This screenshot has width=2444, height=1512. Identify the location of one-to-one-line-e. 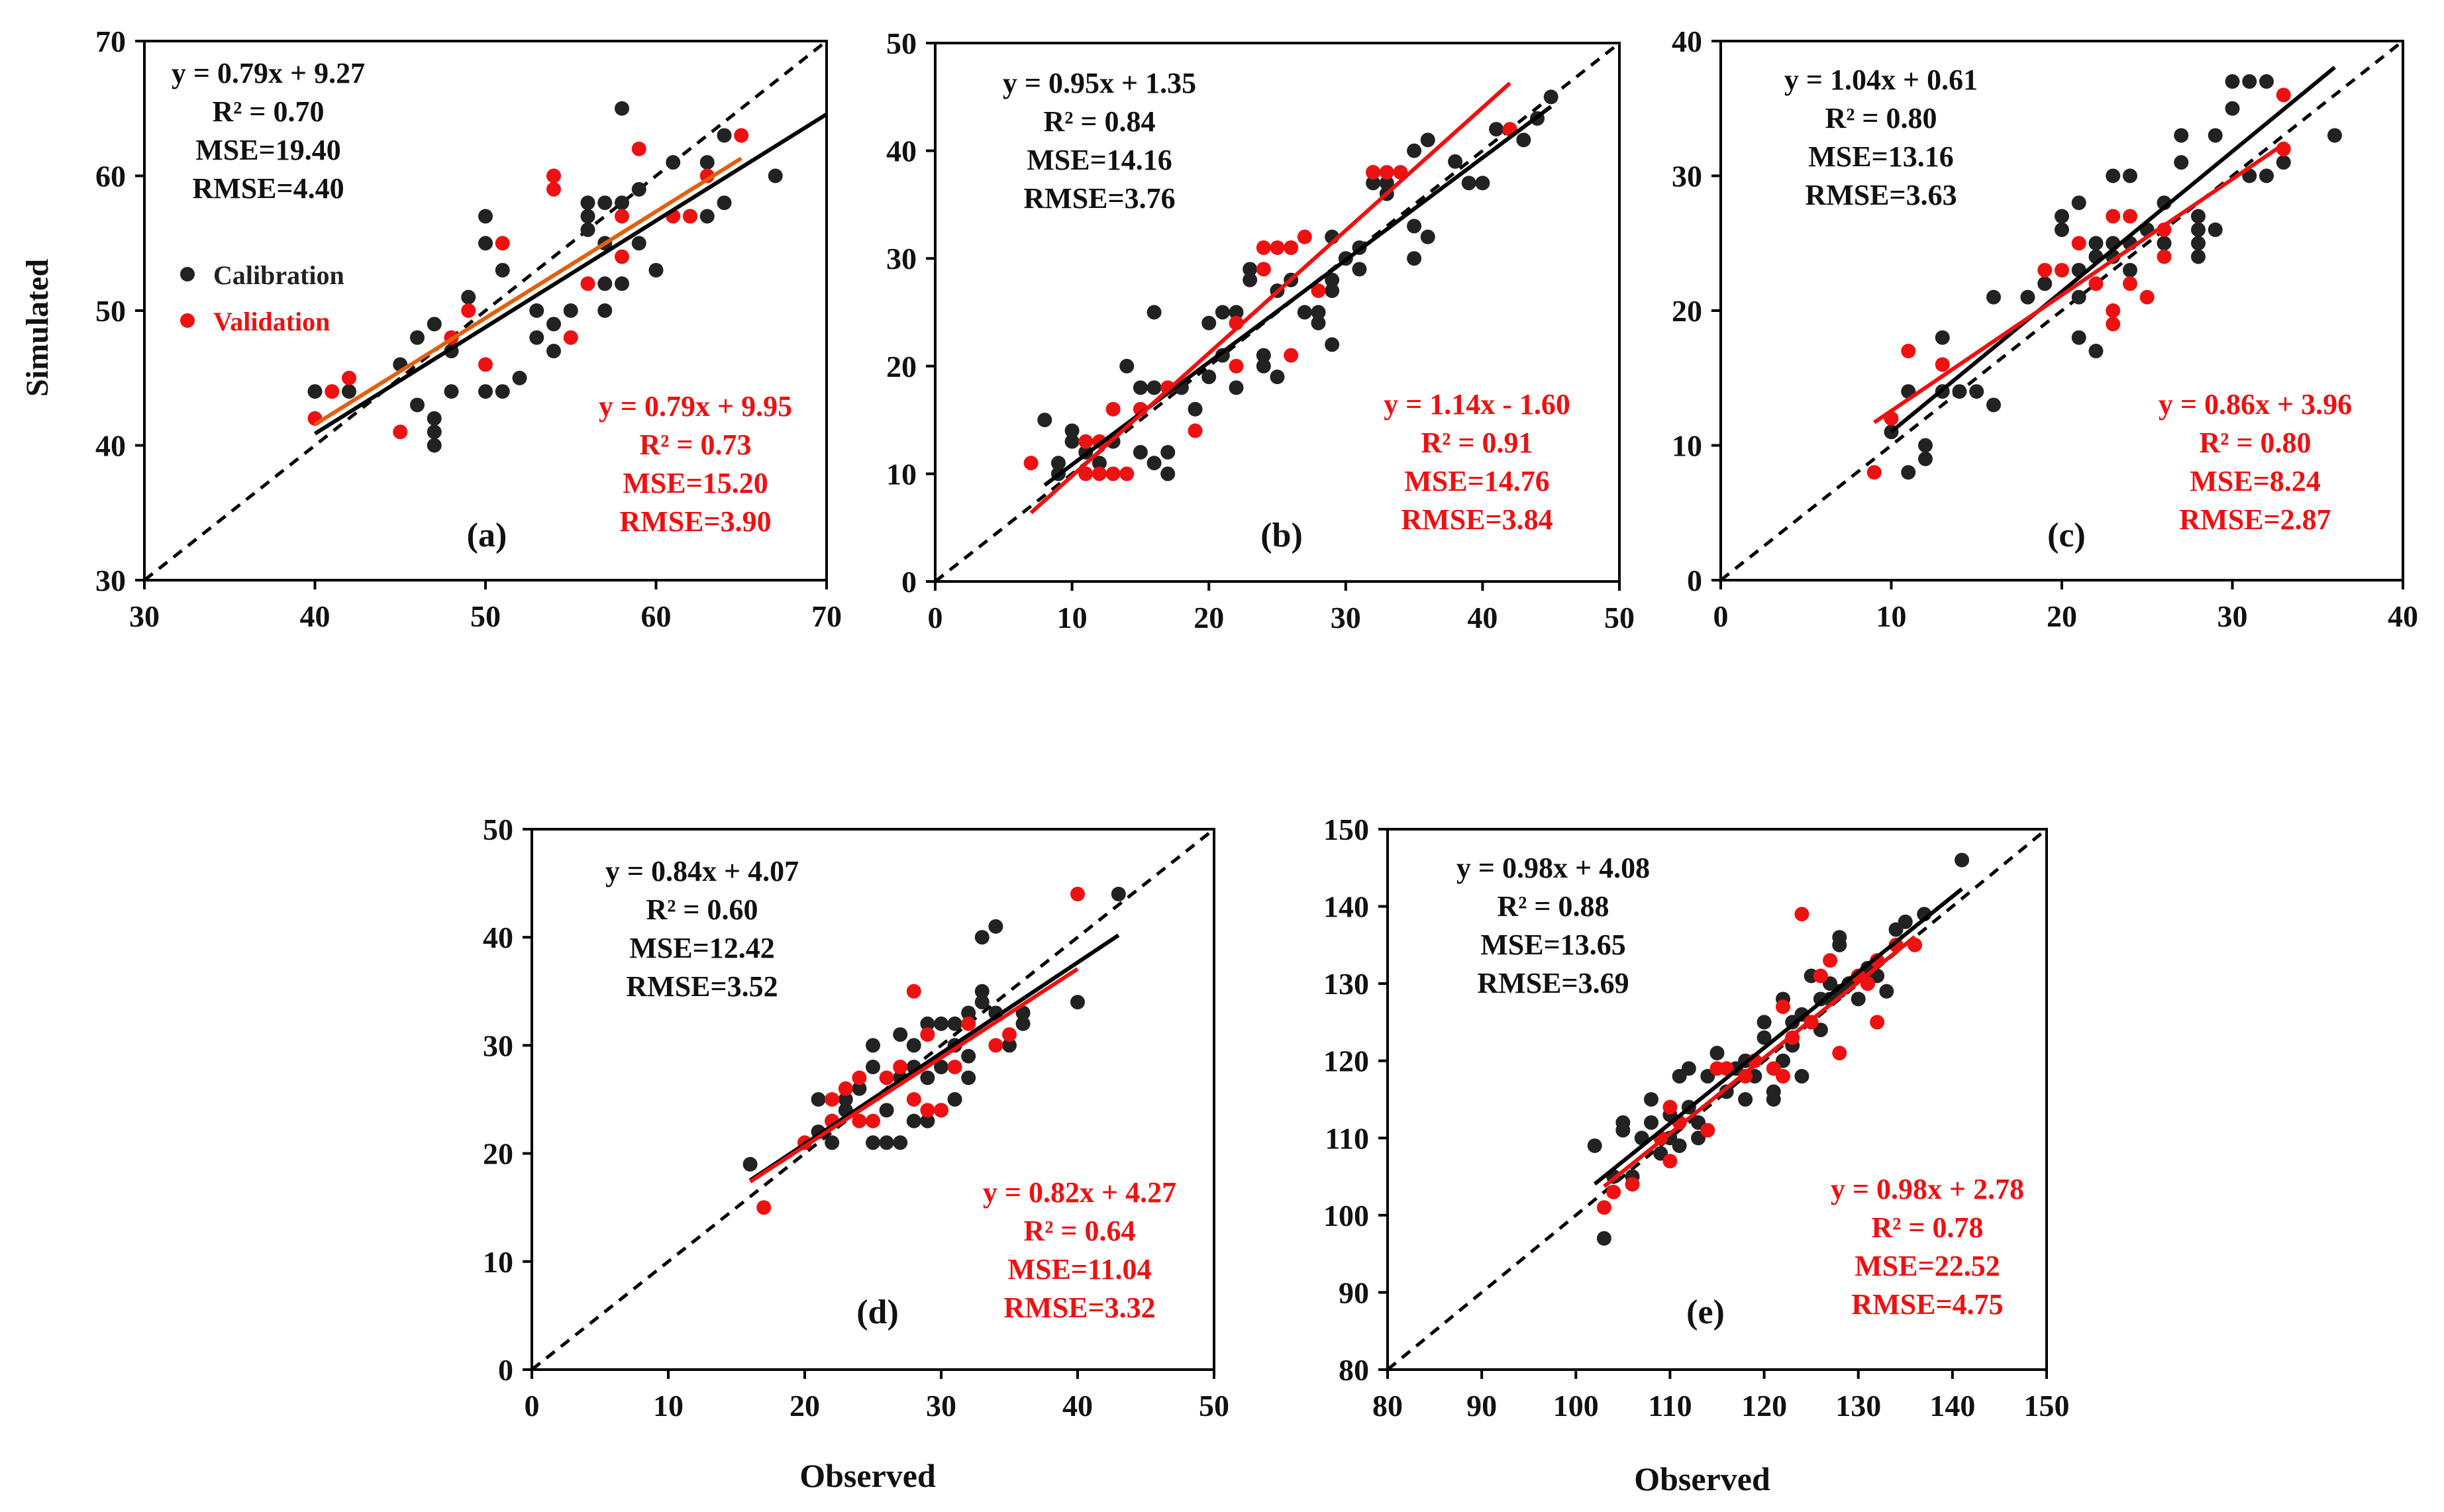
(1717, 1099).